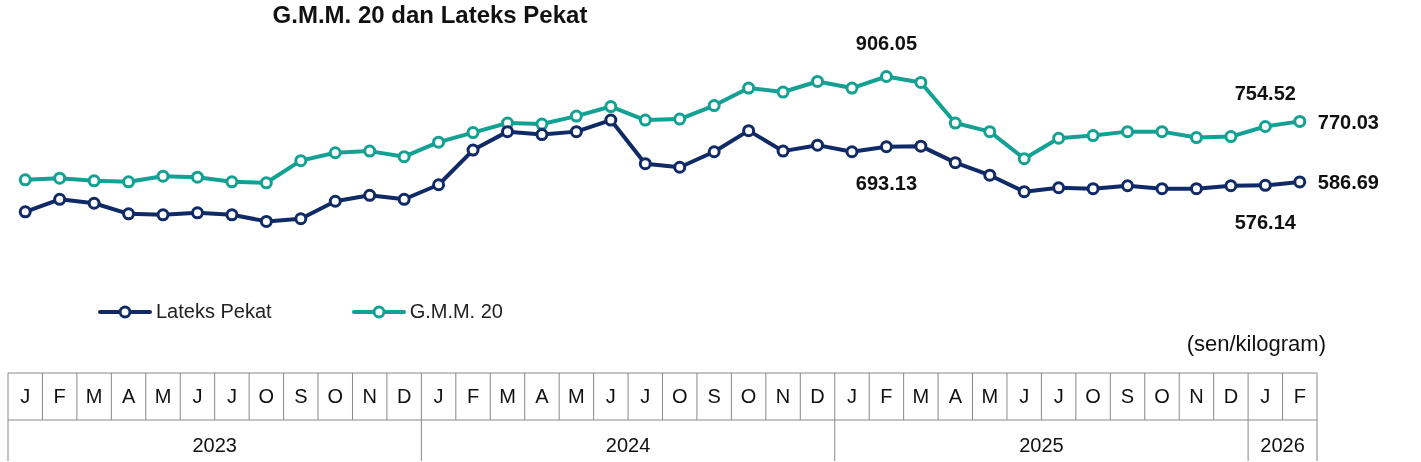 The width and height of the screenshot is (1421, 462). I want to click on text: 2025, so click(1041, 445).